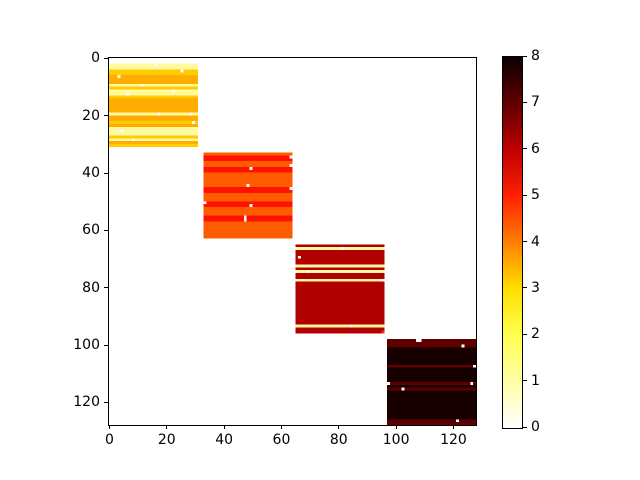  What do you see at coordinates (535, 241) in the screenshot?
I see `colorbar-tick-label-4: 4` at bounding box center [535, 241].